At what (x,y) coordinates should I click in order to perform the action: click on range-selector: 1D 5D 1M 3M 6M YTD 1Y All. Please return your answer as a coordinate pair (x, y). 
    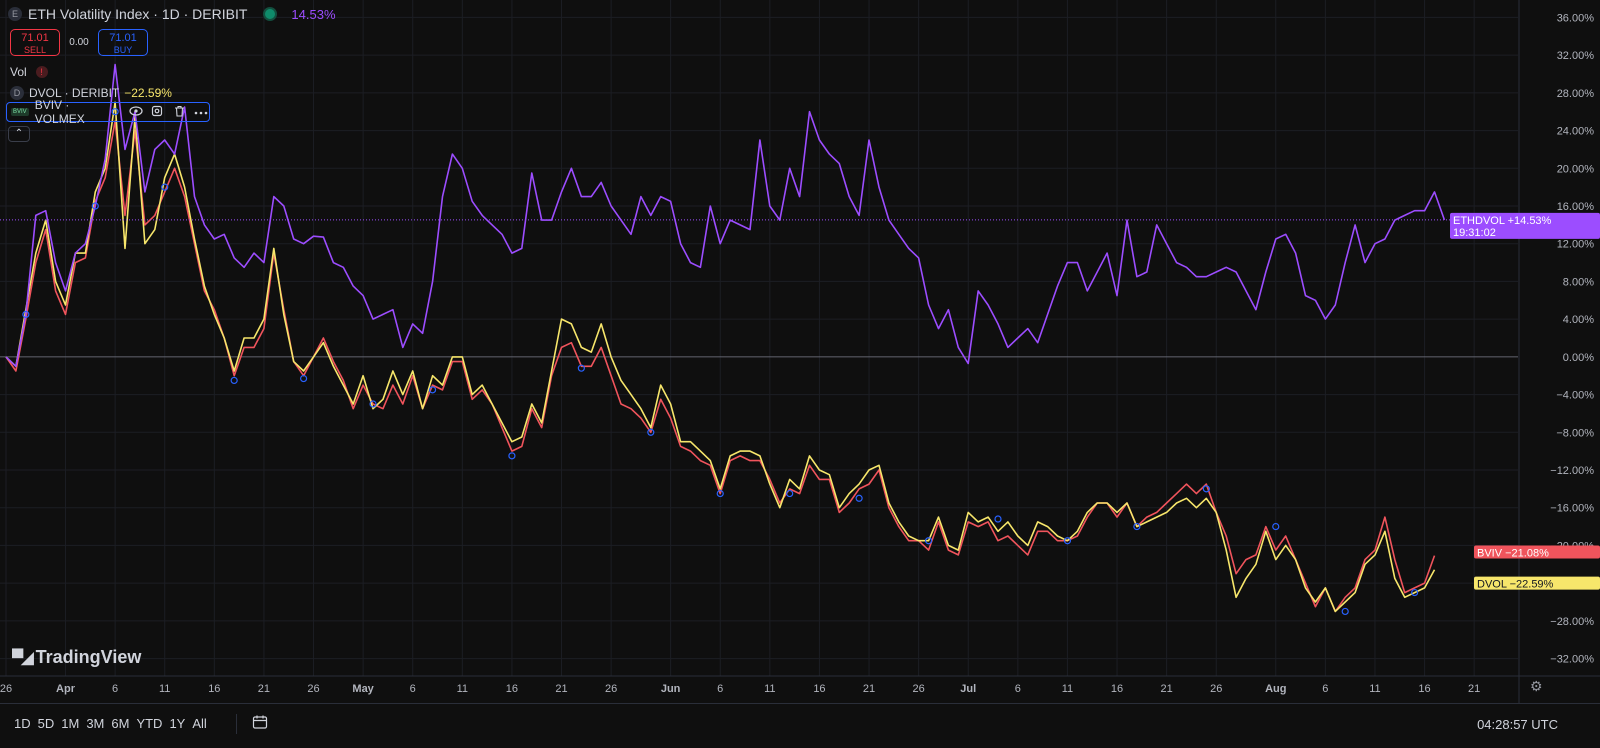
    Looking at the image, I should click on (114, 723).